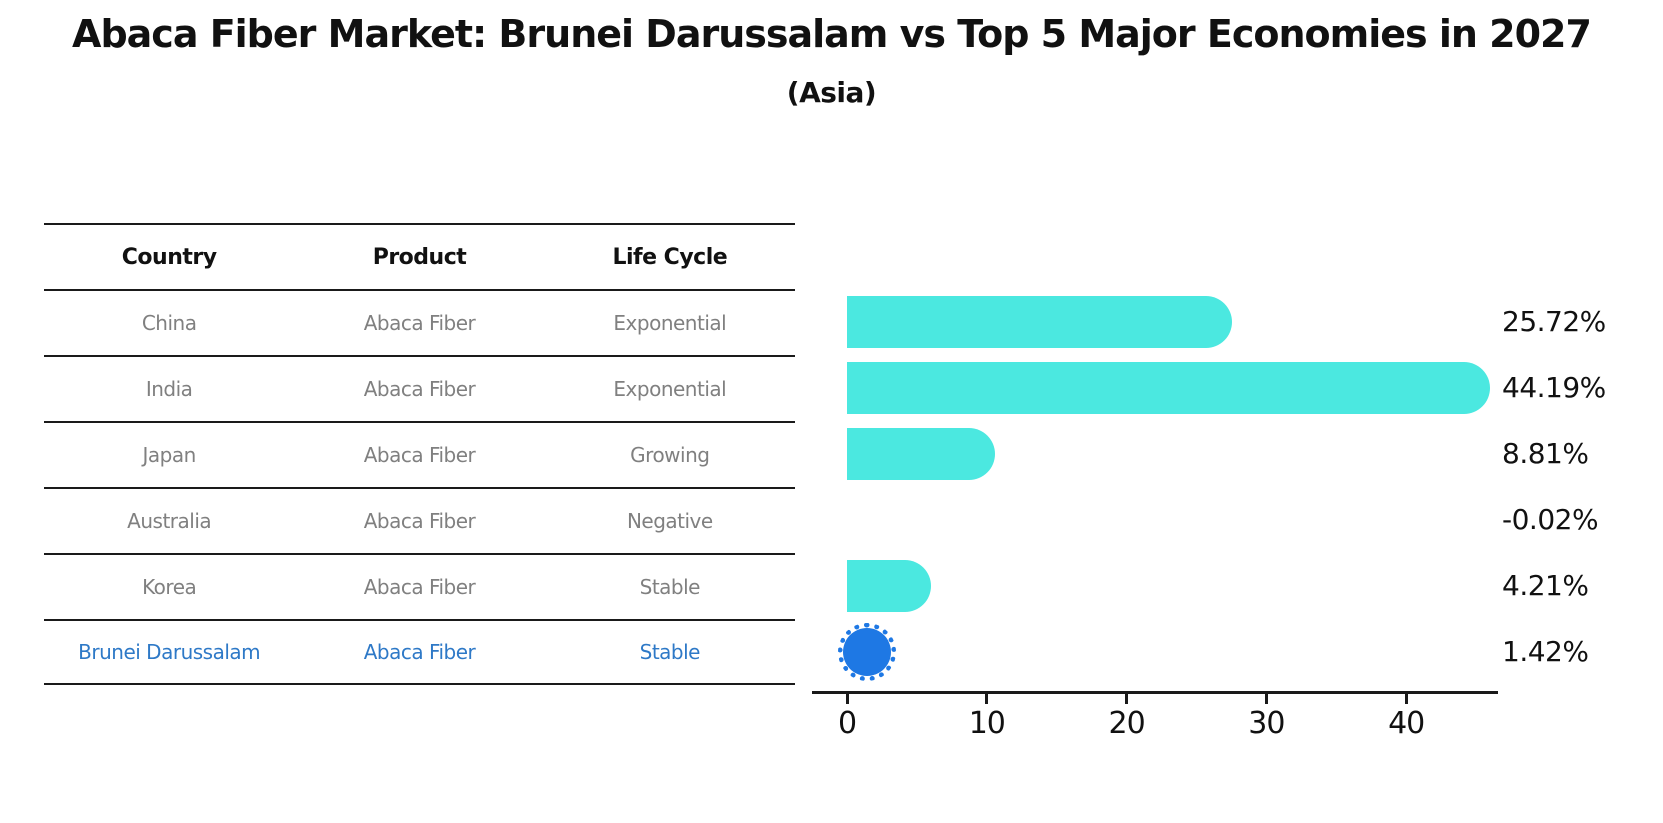  Describe the element at coordinates (1554, 387) in the screenshot. I see `value-label-india: 44.19%` at that location.